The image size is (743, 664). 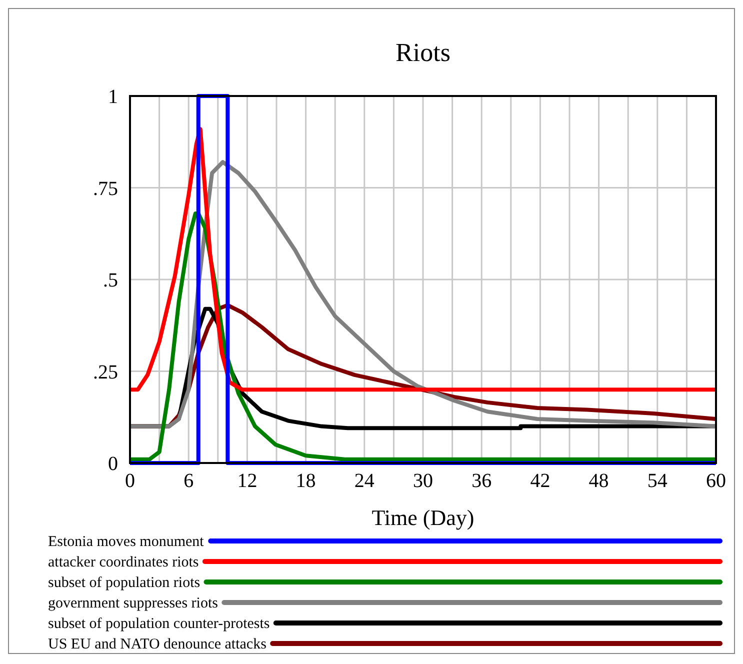 What do you see at coordinates (306, 481) in the screenshot?
I see `x-tick-label: 18` at bounding box center [306, 481].